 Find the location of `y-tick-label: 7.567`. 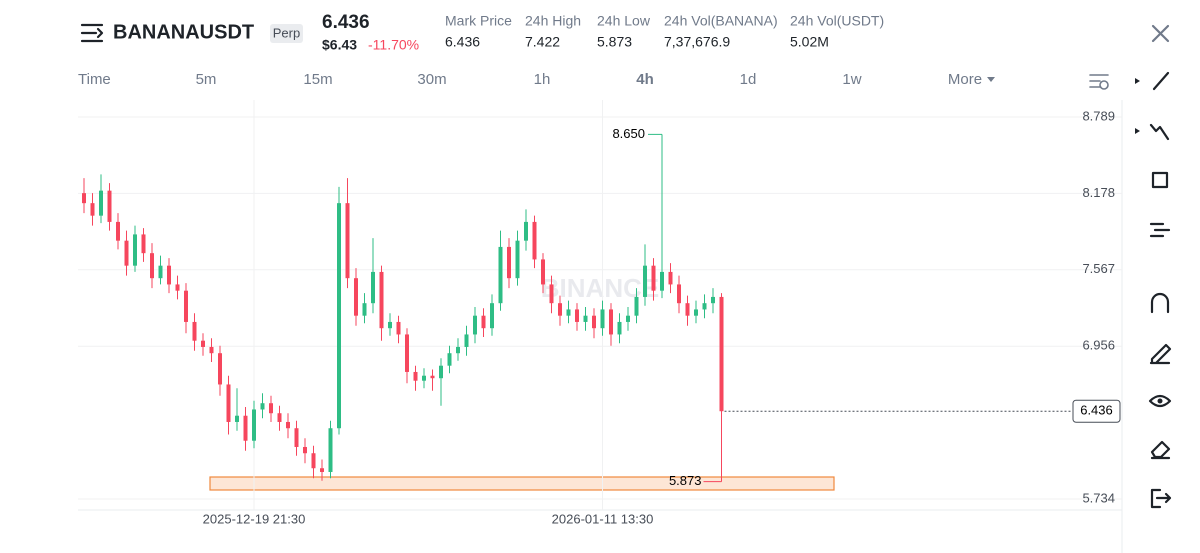

y-tick-label: 7.567 is located at coordinates (1098, 268).